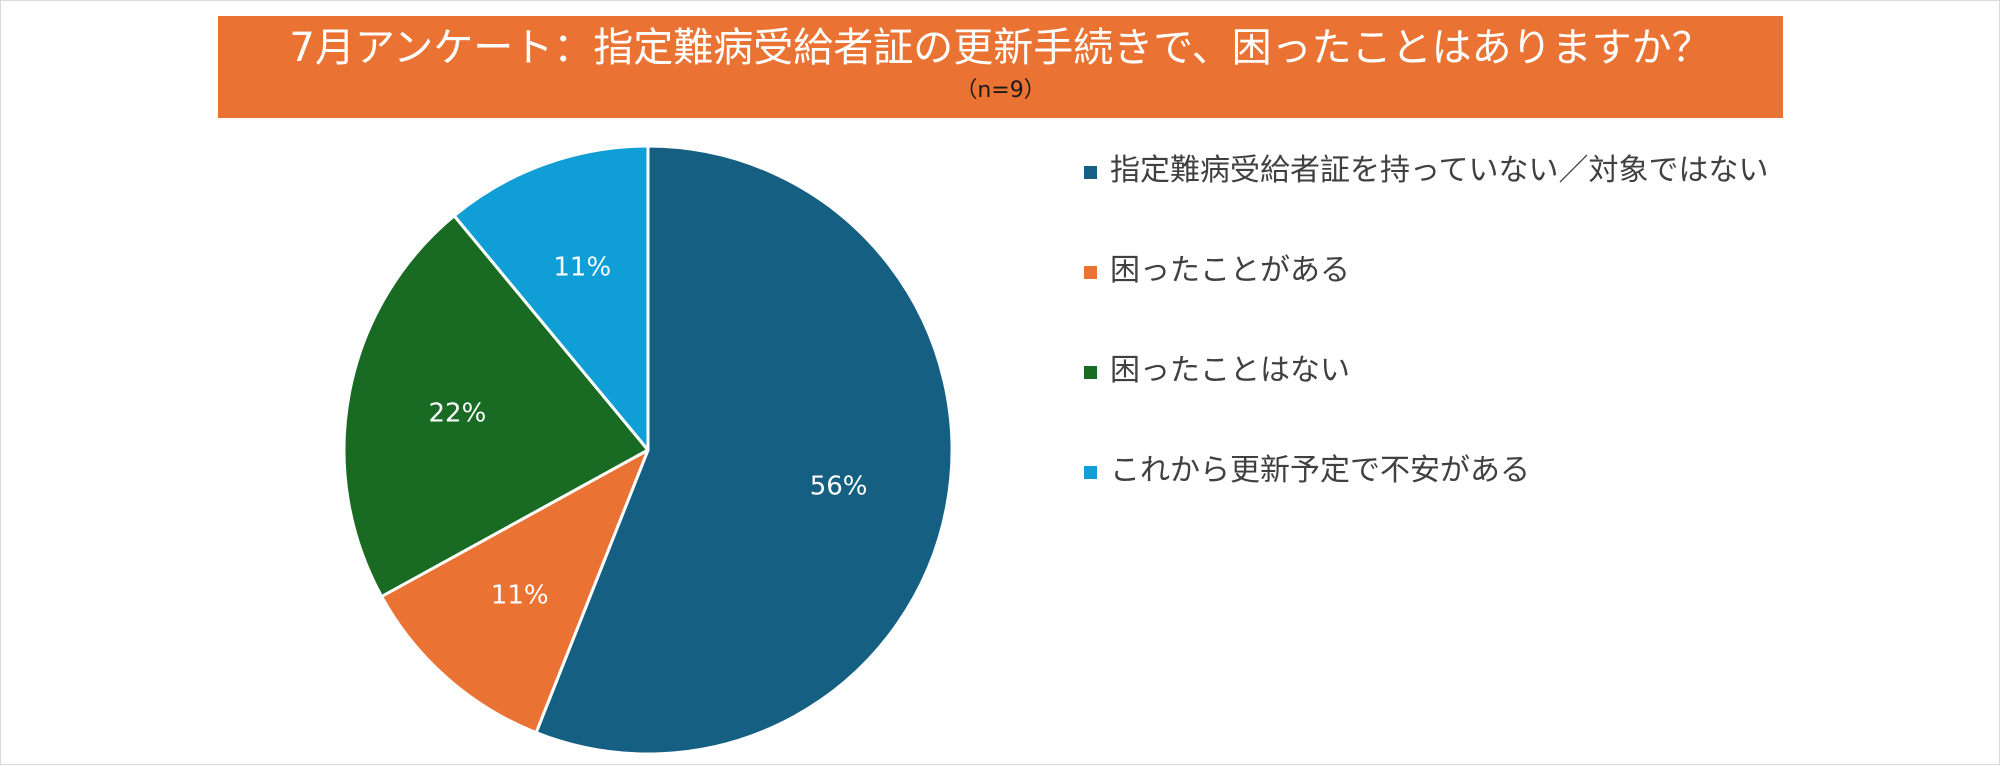 The width and height of the screenshot is (2000, 766). What do you see at coordinates (839, 486) in the screenshot?
I see `pie-data-label: 56%` at bounding box center [839, 486].